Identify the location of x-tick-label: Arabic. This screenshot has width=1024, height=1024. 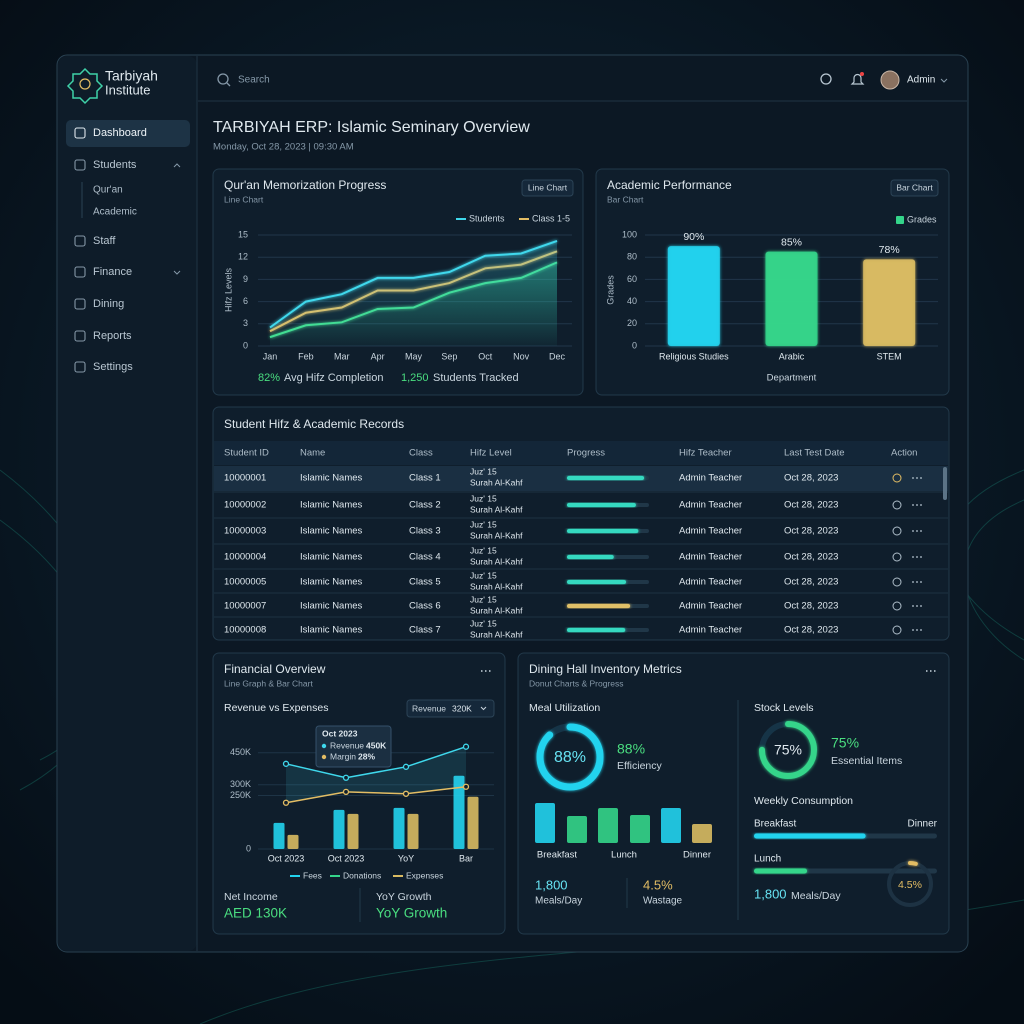
(792, 356).